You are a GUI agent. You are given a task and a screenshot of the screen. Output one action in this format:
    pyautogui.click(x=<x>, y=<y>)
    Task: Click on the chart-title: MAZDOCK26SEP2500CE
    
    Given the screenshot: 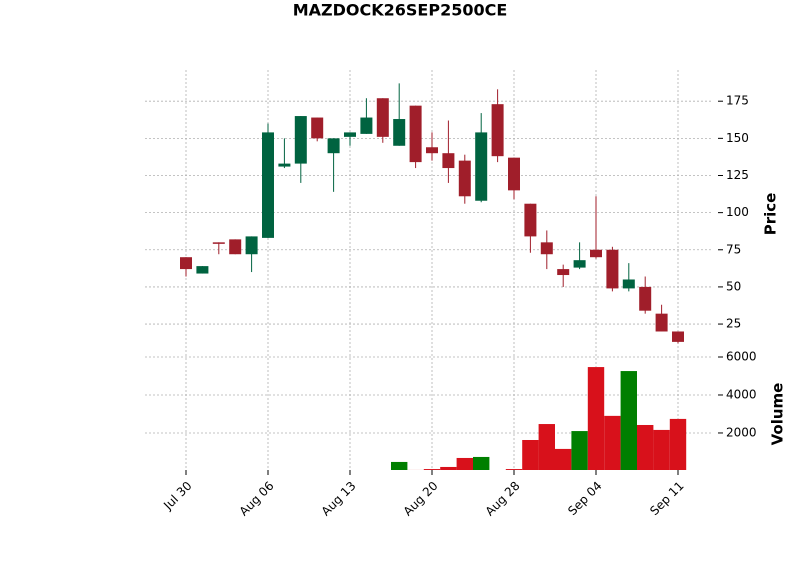 What is the action you would take?
    pyautogui.click(x=400, y=10)
    